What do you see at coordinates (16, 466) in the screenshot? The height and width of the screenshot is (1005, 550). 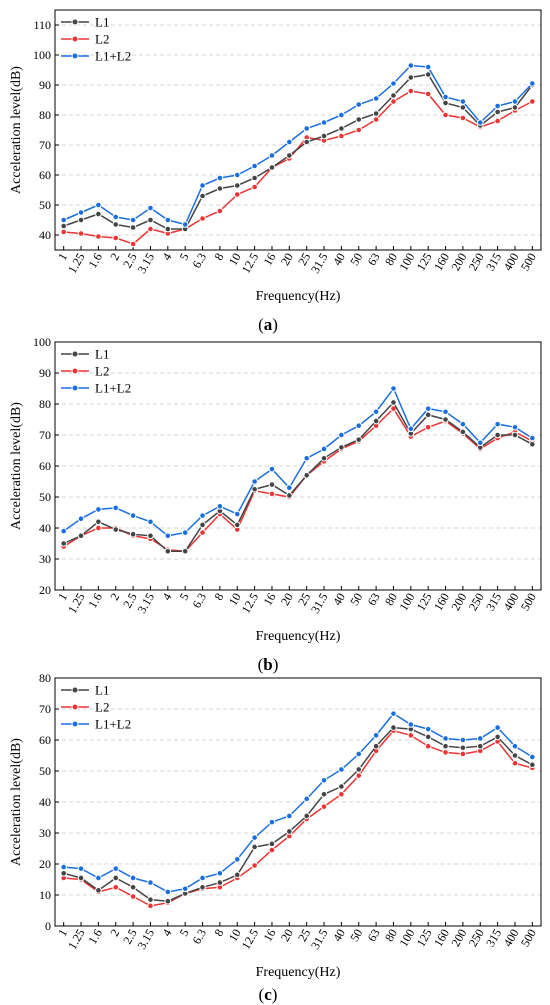 I see `y-axis-label: Acceleration level(dB)` at bounding box center [16, 466].